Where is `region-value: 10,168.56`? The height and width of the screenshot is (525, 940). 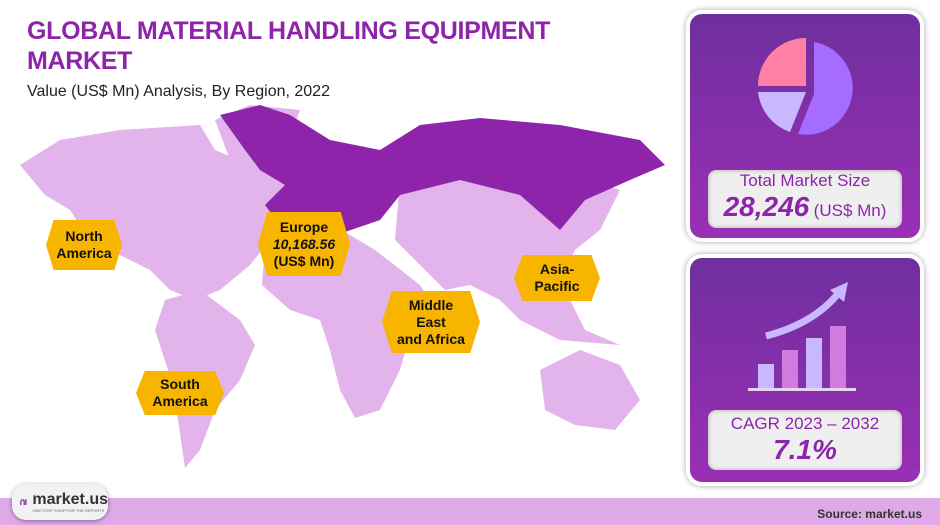 region-value: 10,168.56 is located at coordinates (304, 243).